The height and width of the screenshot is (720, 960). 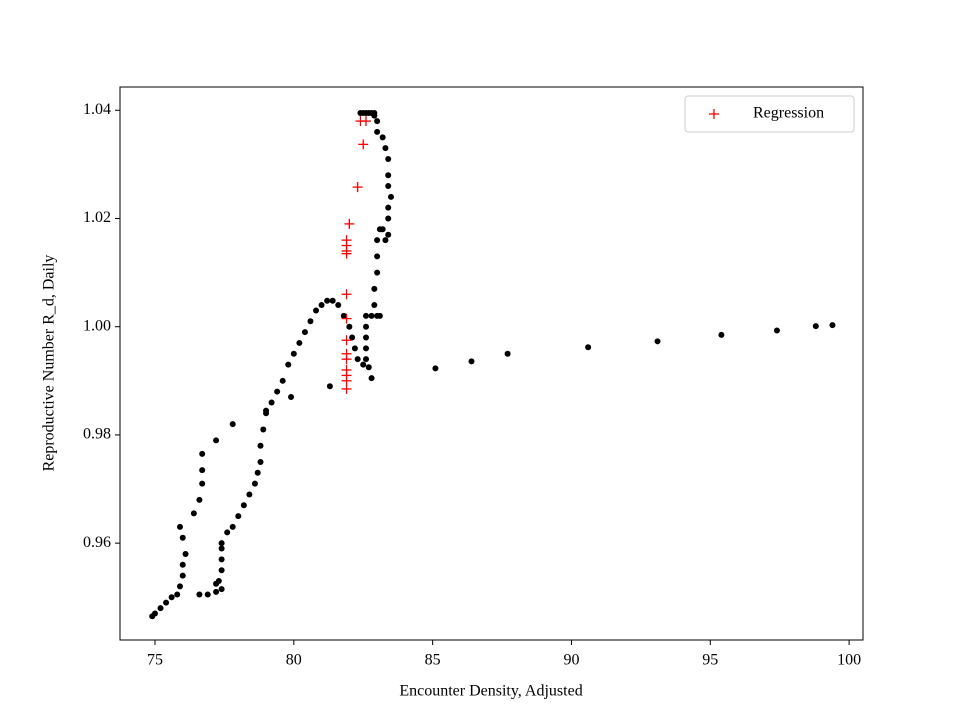 What do you see at coordinates (490, 691) in the screenshot?
I see `x-axis-label: Encounter Density, Adjusted` at bounding box center [490, 691].